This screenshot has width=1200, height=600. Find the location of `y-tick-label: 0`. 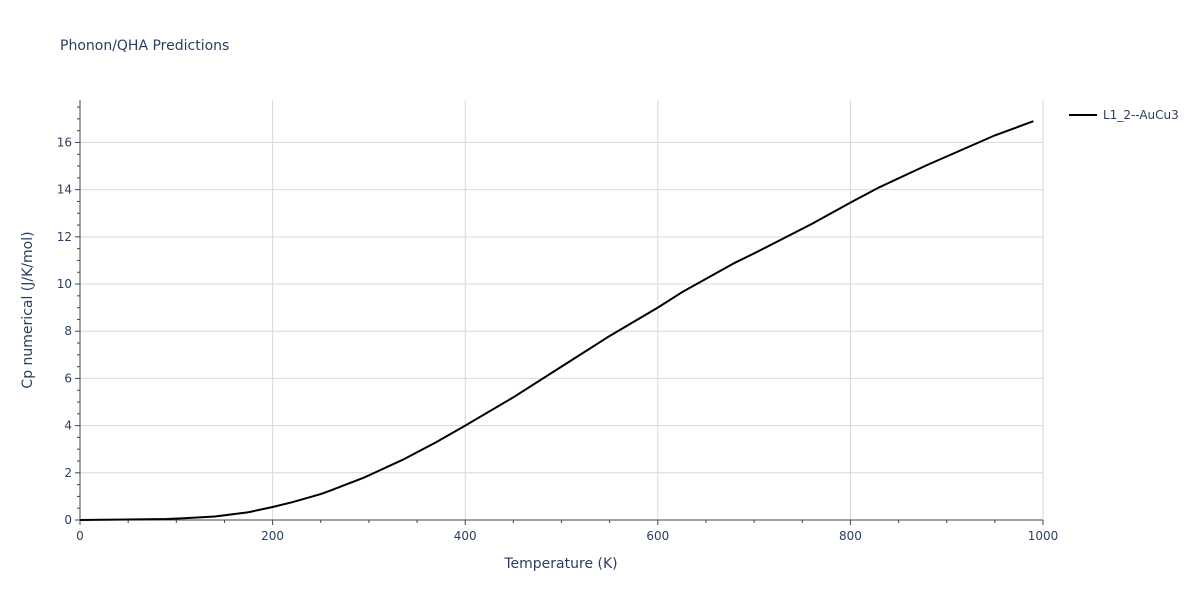

y-tick-label: 0 is located at coordinates (68, 520).